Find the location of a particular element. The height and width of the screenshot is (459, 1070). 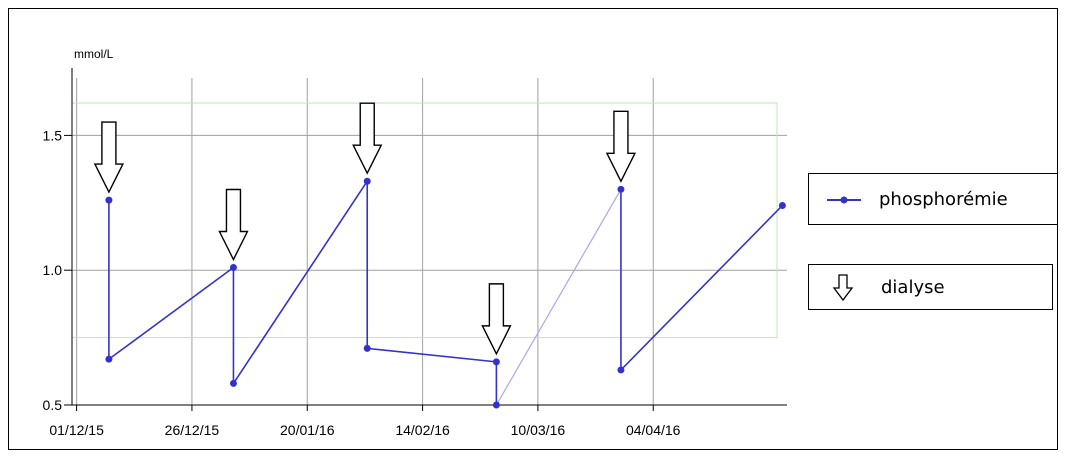

x-tick-label: 04/04/16 is located at coordinates (653, 430).